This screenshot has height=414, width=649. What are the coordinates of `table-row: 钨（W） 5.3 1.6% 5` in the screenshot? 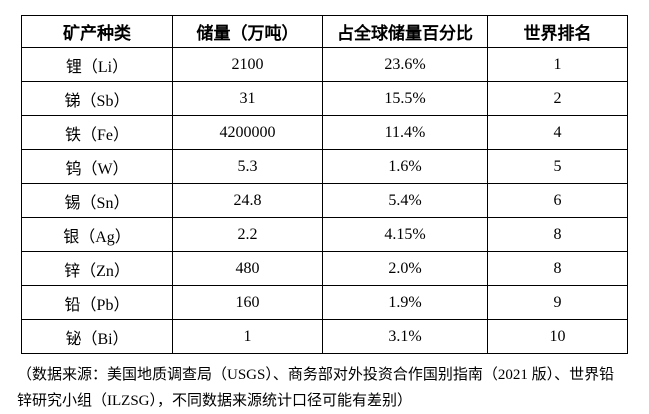 It's located at (324, 166).